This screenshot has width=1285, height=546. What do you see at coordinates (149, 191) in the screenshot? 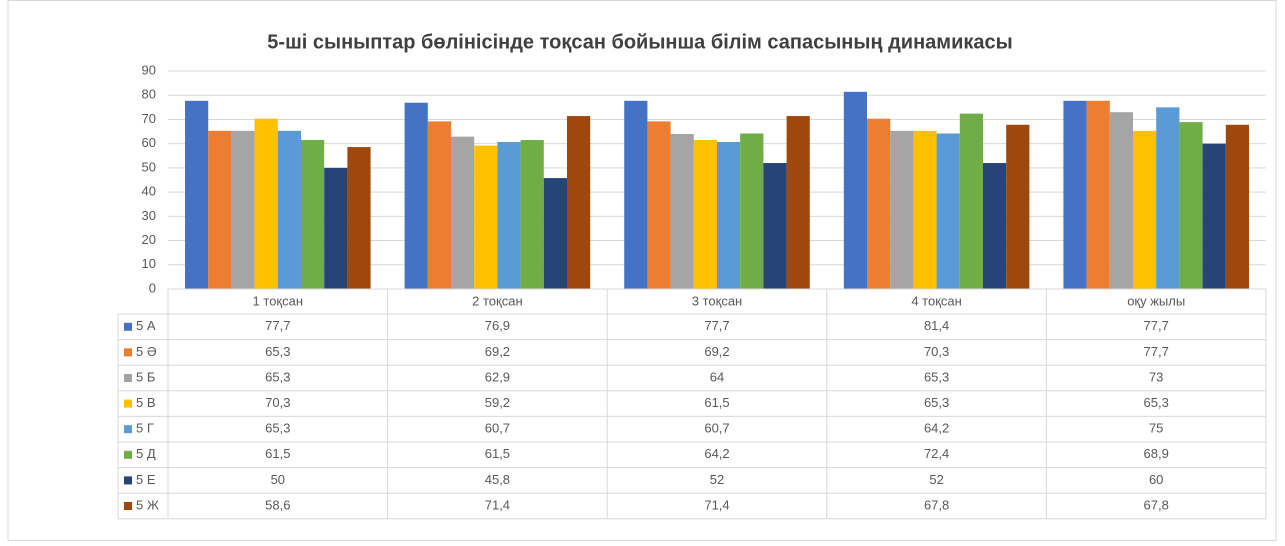
I see `y-tick-label: 40` at bounding box center [149, 191].